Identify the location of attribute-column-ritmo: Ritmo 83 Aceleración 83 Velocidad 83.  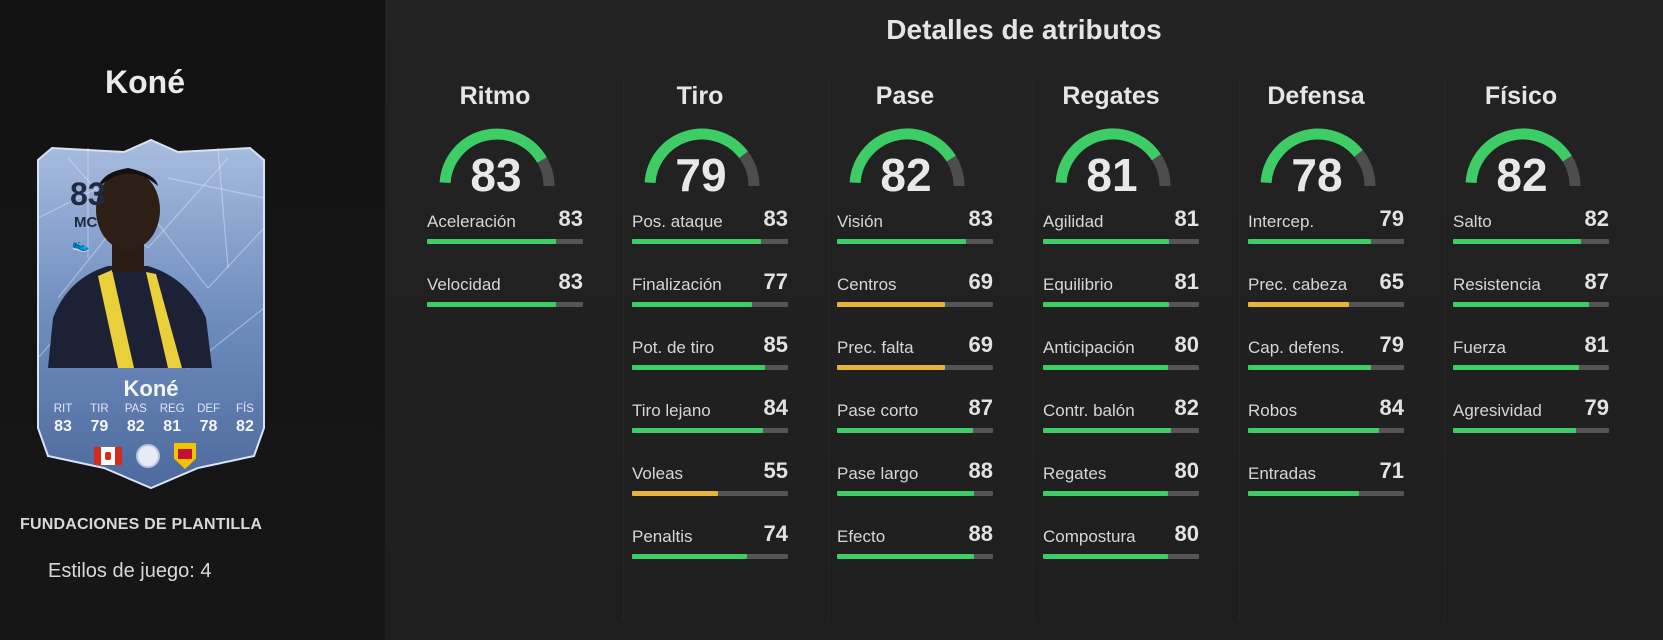
(515, 350).